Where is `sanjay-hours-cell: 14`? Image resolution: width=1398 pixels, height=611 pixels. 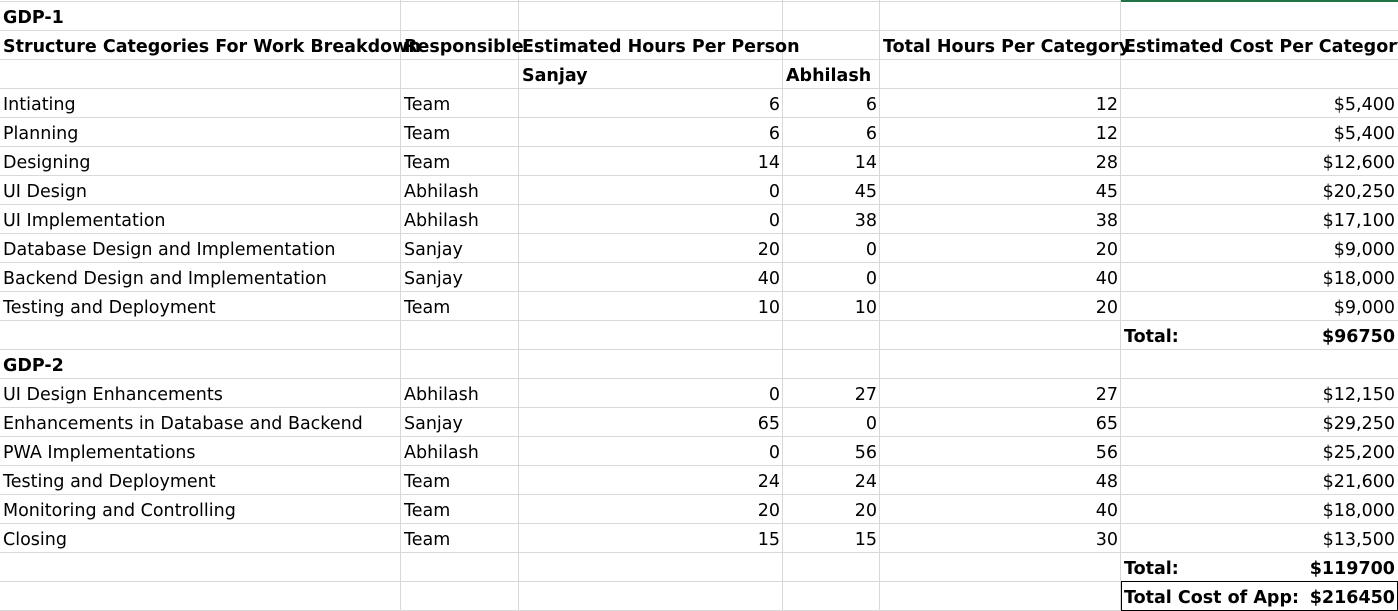 sanjay-hours-cell: 14 is located at coordinates (768, 163).